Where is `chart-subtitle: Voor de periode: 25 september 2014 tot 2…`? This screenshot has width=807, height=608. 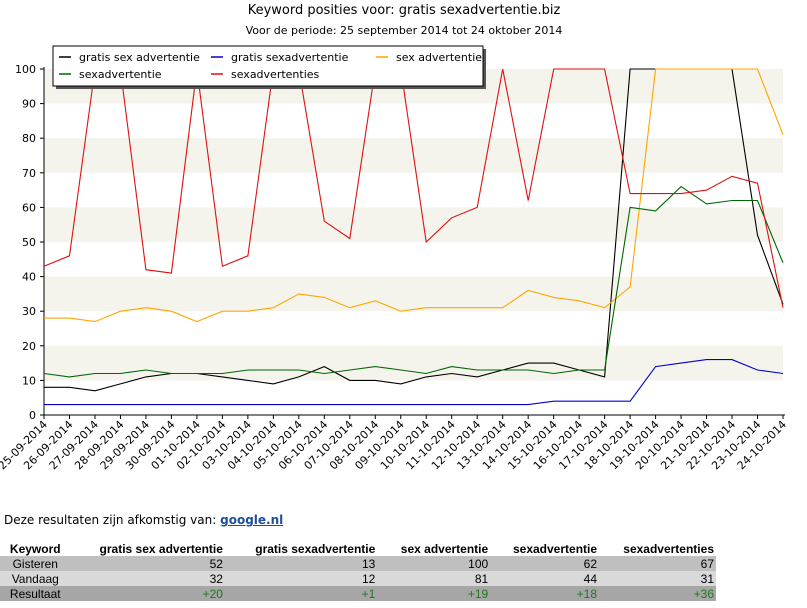 chart-subtitle: Voor de periode: 25 september 2014 tot 2… is located at coordinates (404, 30).